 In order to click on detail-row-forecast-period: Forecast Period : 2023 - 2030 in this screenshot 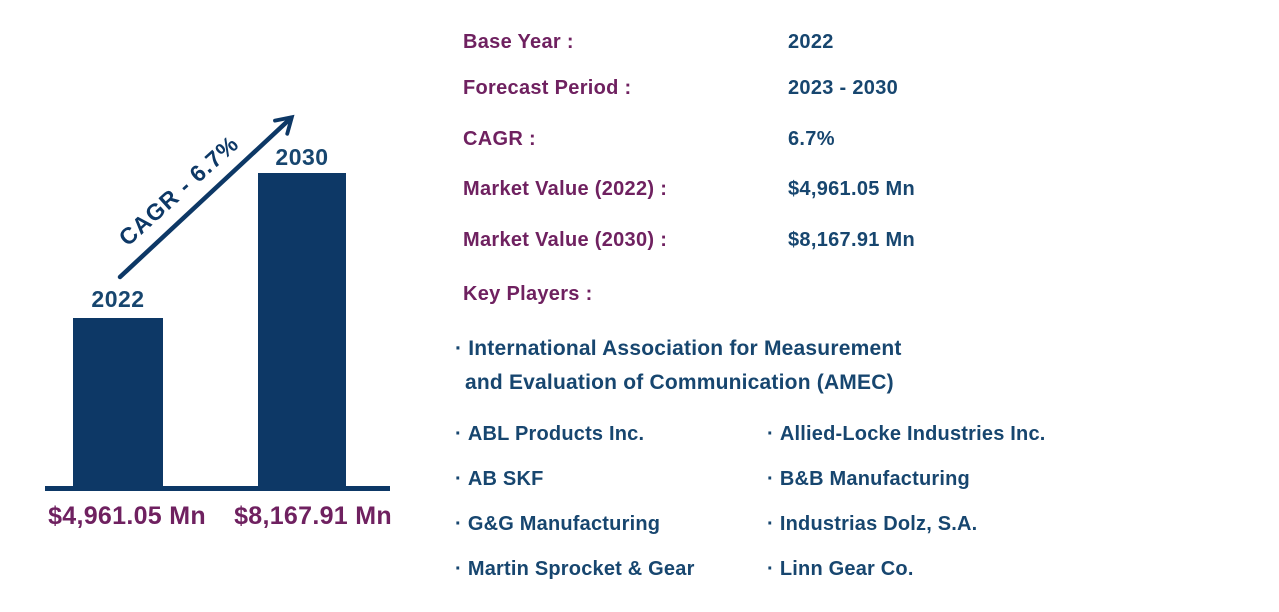, I will do `click(813, 91)`.